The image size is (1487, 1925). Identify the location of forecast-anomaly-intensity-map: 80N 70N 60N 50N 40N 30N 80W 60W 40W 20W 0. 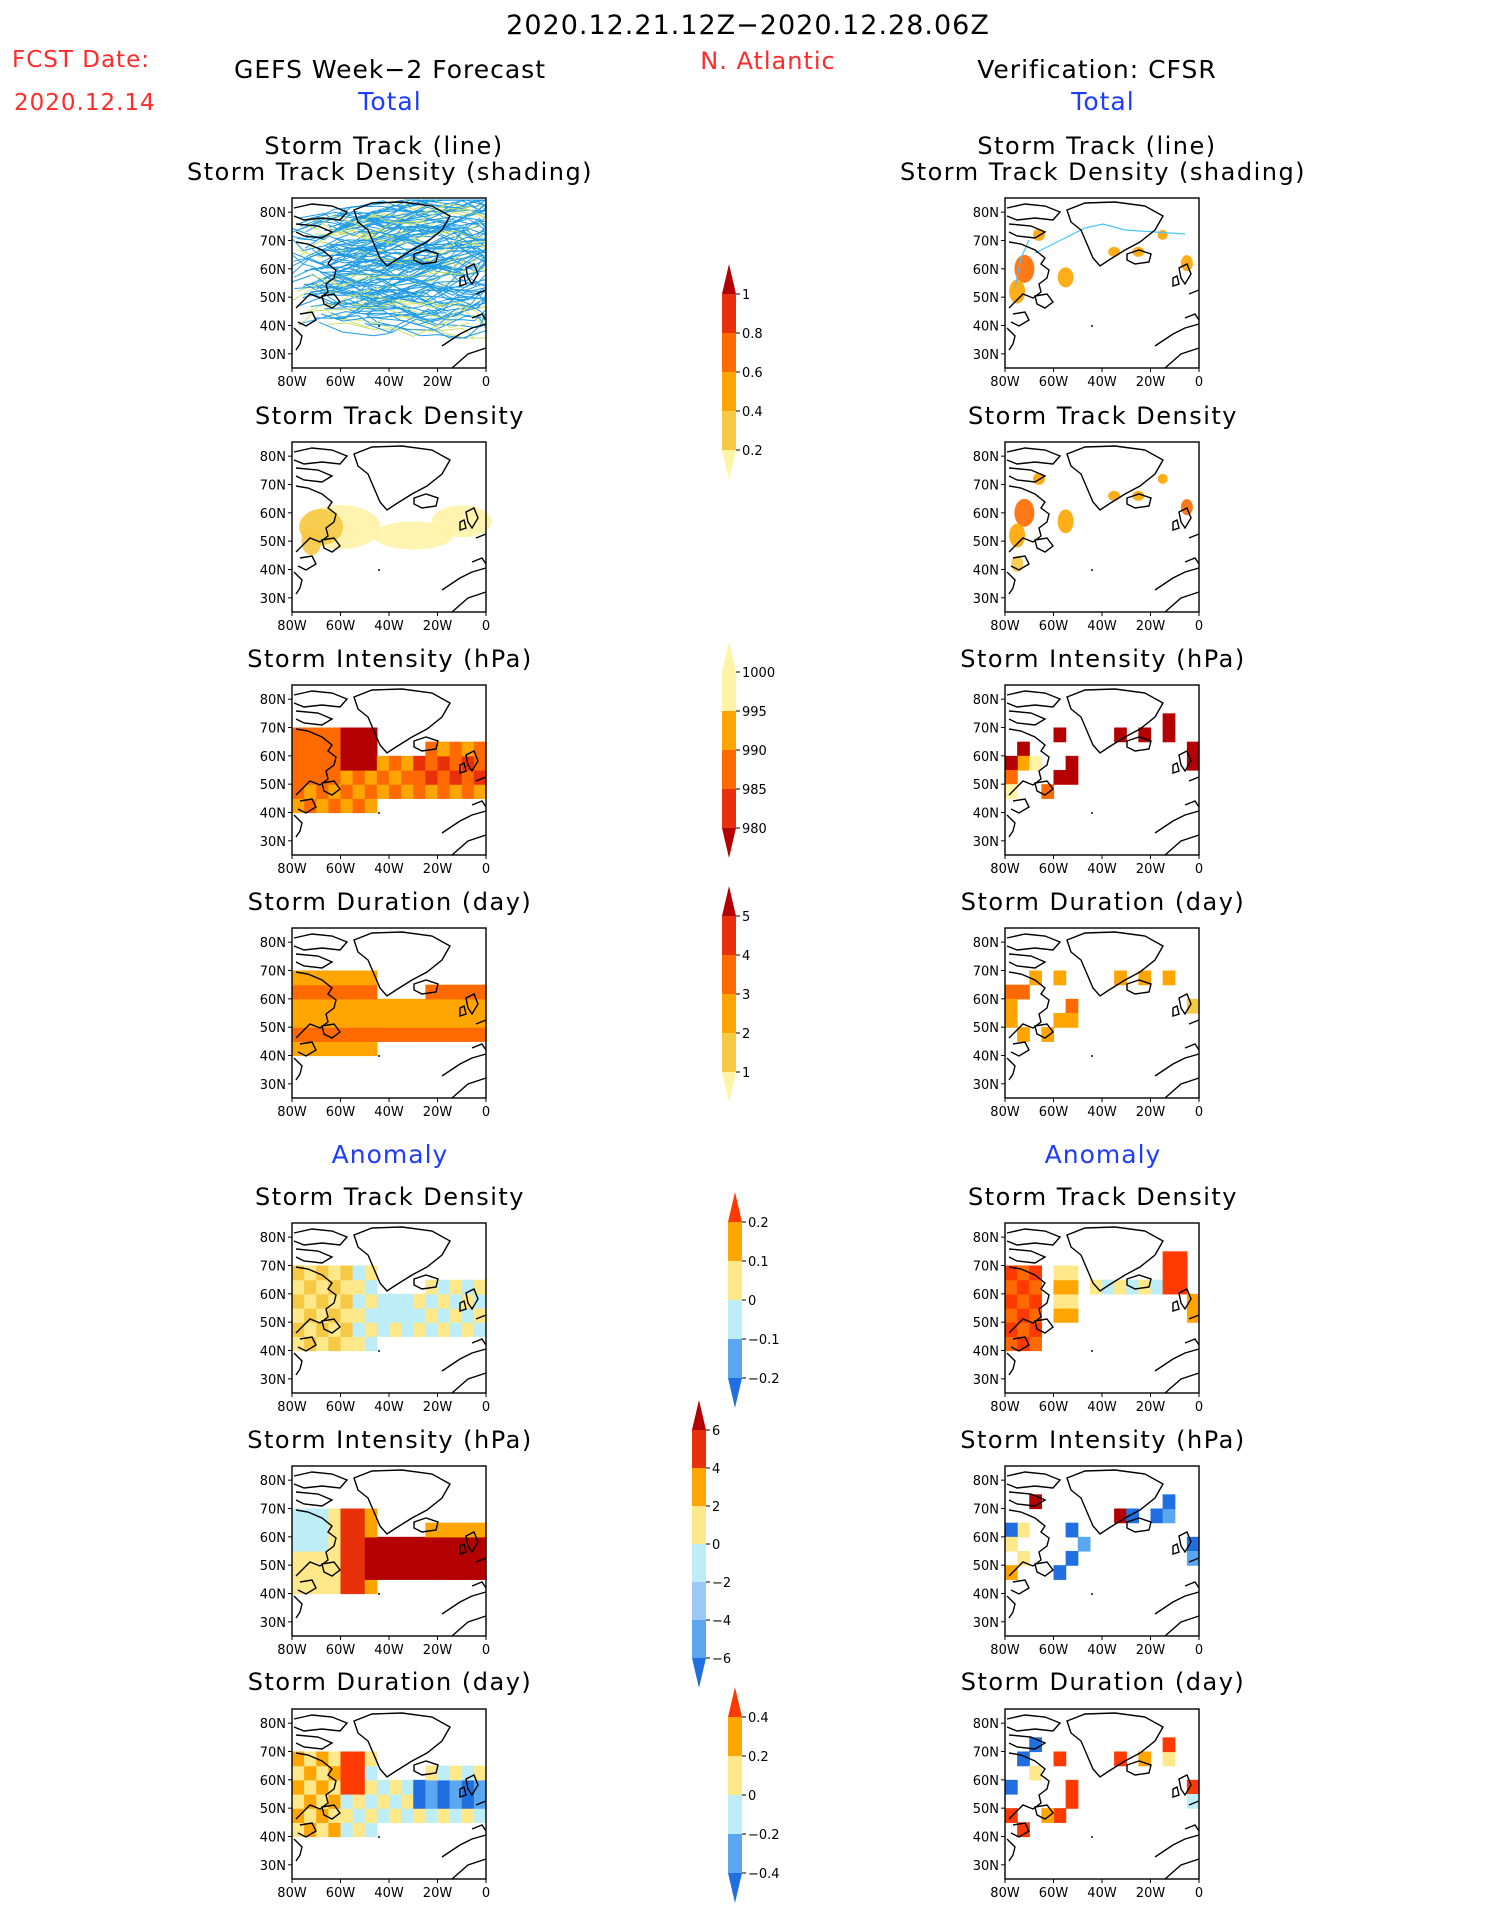
(379, 1565).